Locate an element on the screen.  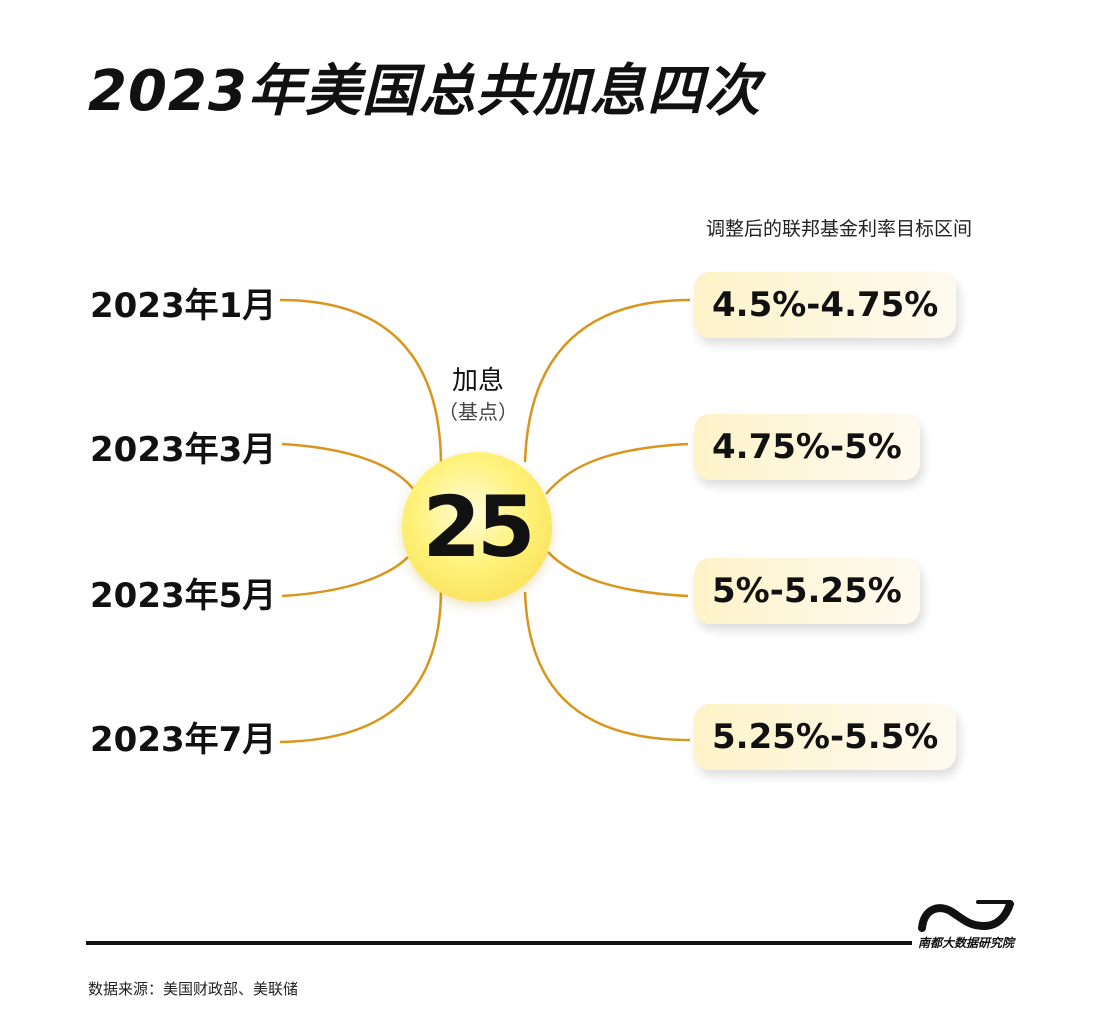
month-label-mar: 2023年3月 is located at coordinates (183, 450).